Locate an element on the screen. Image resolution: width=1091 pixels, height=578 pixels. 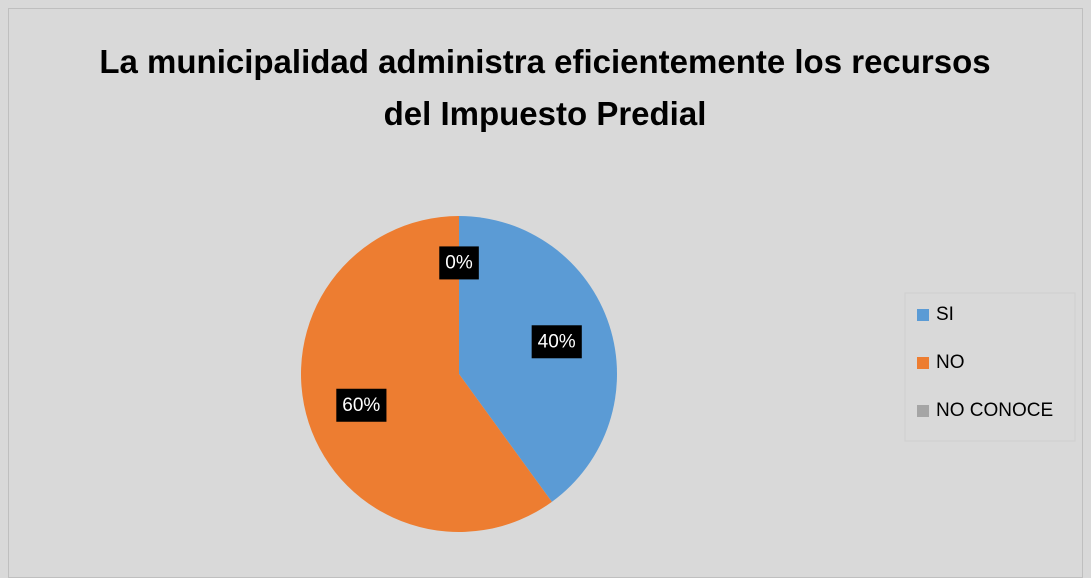
data-label: 0% is located at coordinates (459, 262).